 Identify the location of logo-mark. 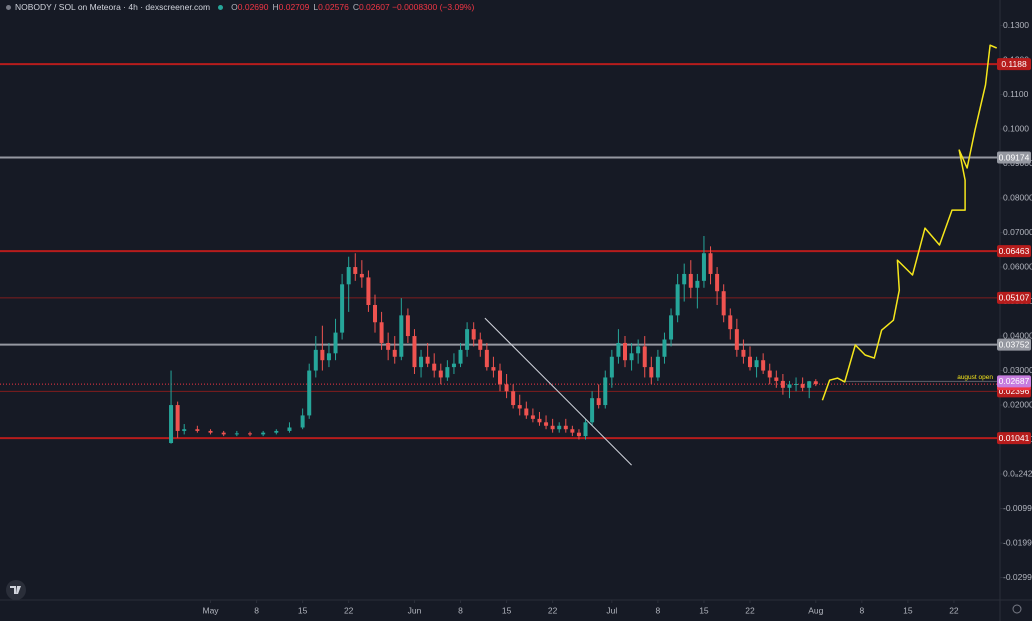
(15, 590).